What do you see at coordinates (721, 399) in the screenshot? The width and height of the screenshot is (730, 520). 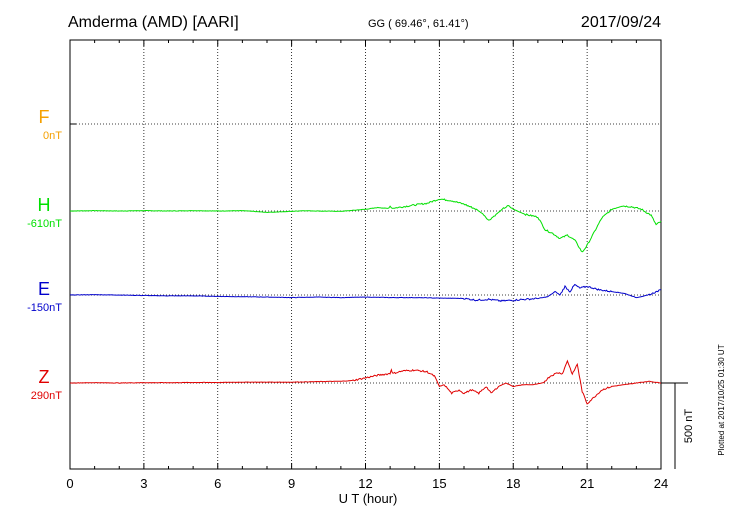 I see `plotted-note: Plotted at 2017/10/25 01:30 UT` at bounding box center [721, 399].